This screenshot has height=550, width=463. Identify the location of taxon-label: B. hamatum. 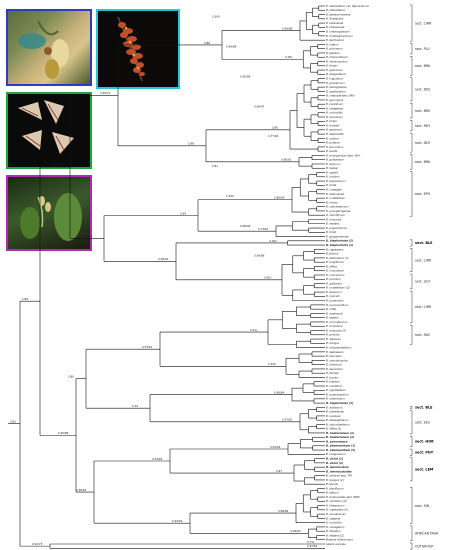
(334, 356).